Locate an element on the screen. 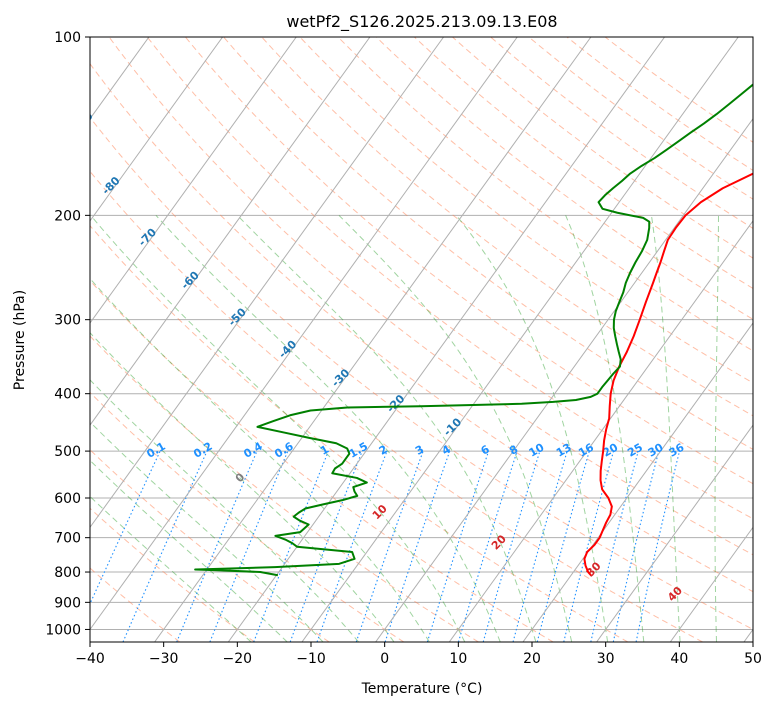  x-tick-label: −40 is located at coordinates (90, 659).